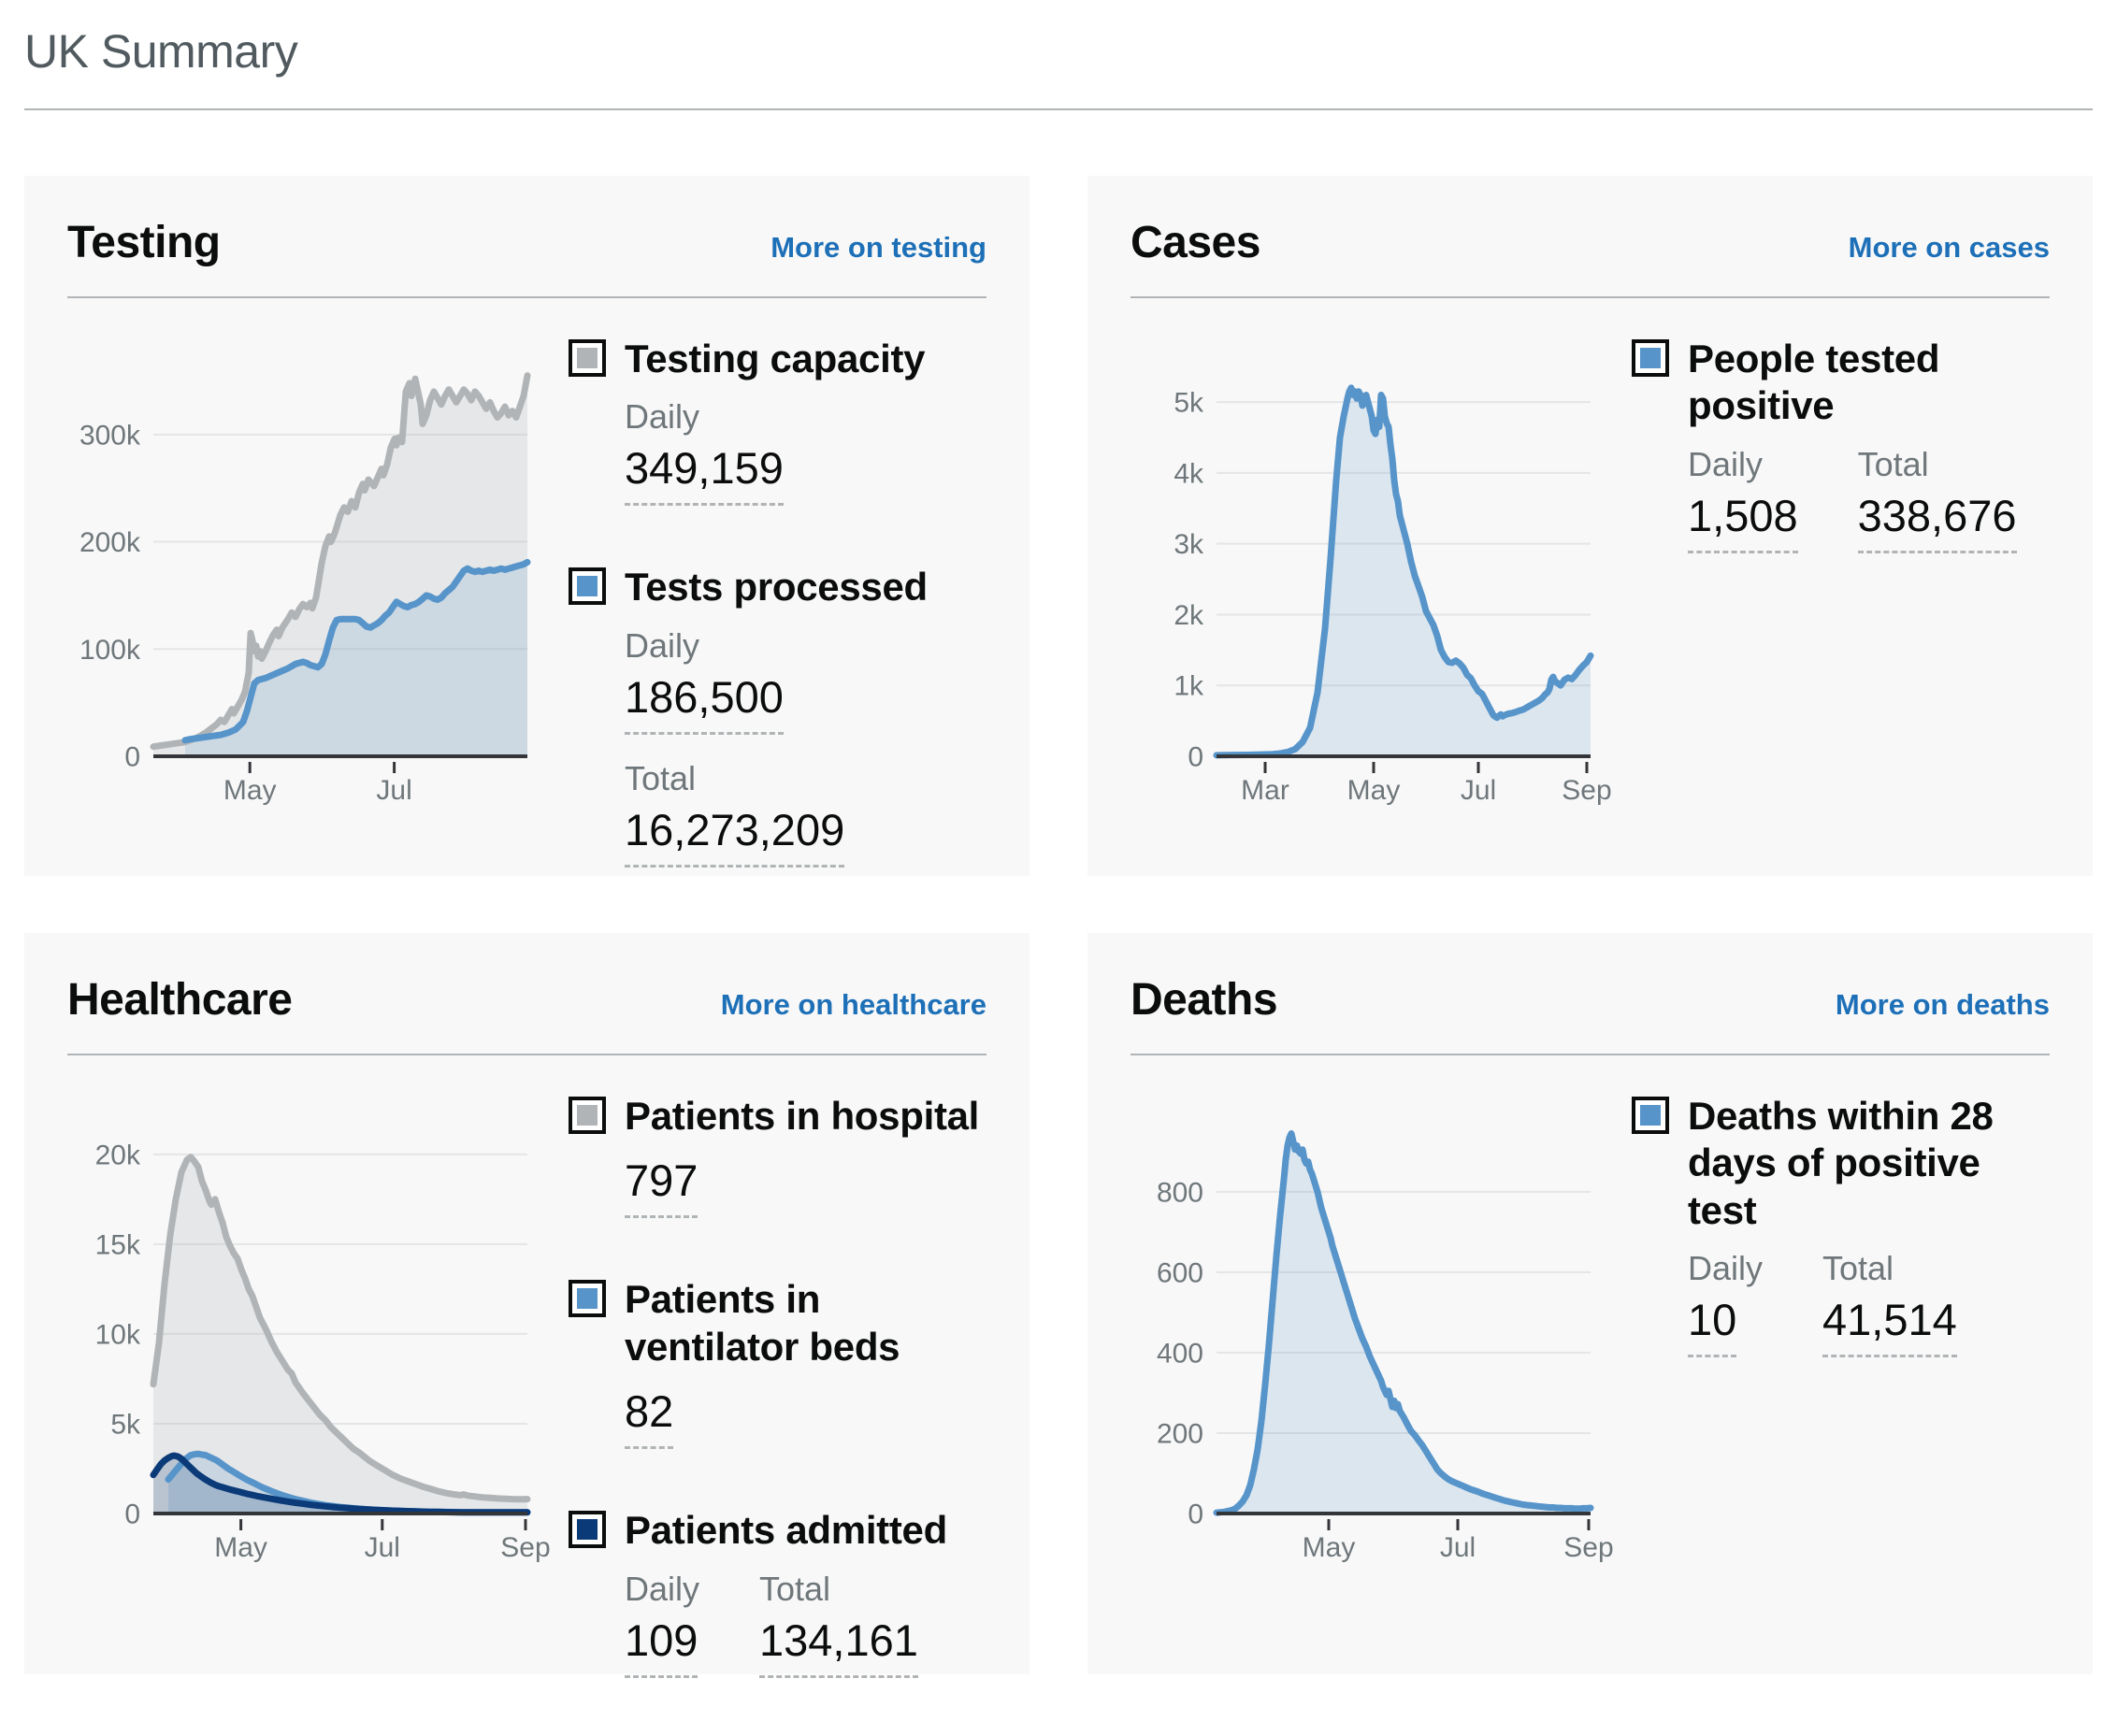 This screenshot has height=1736, width=2117. What do you see at coordinates (1180, 1193) in the screenshot?
I see `svg-text: 800` at bounding box center [1180, 1193].